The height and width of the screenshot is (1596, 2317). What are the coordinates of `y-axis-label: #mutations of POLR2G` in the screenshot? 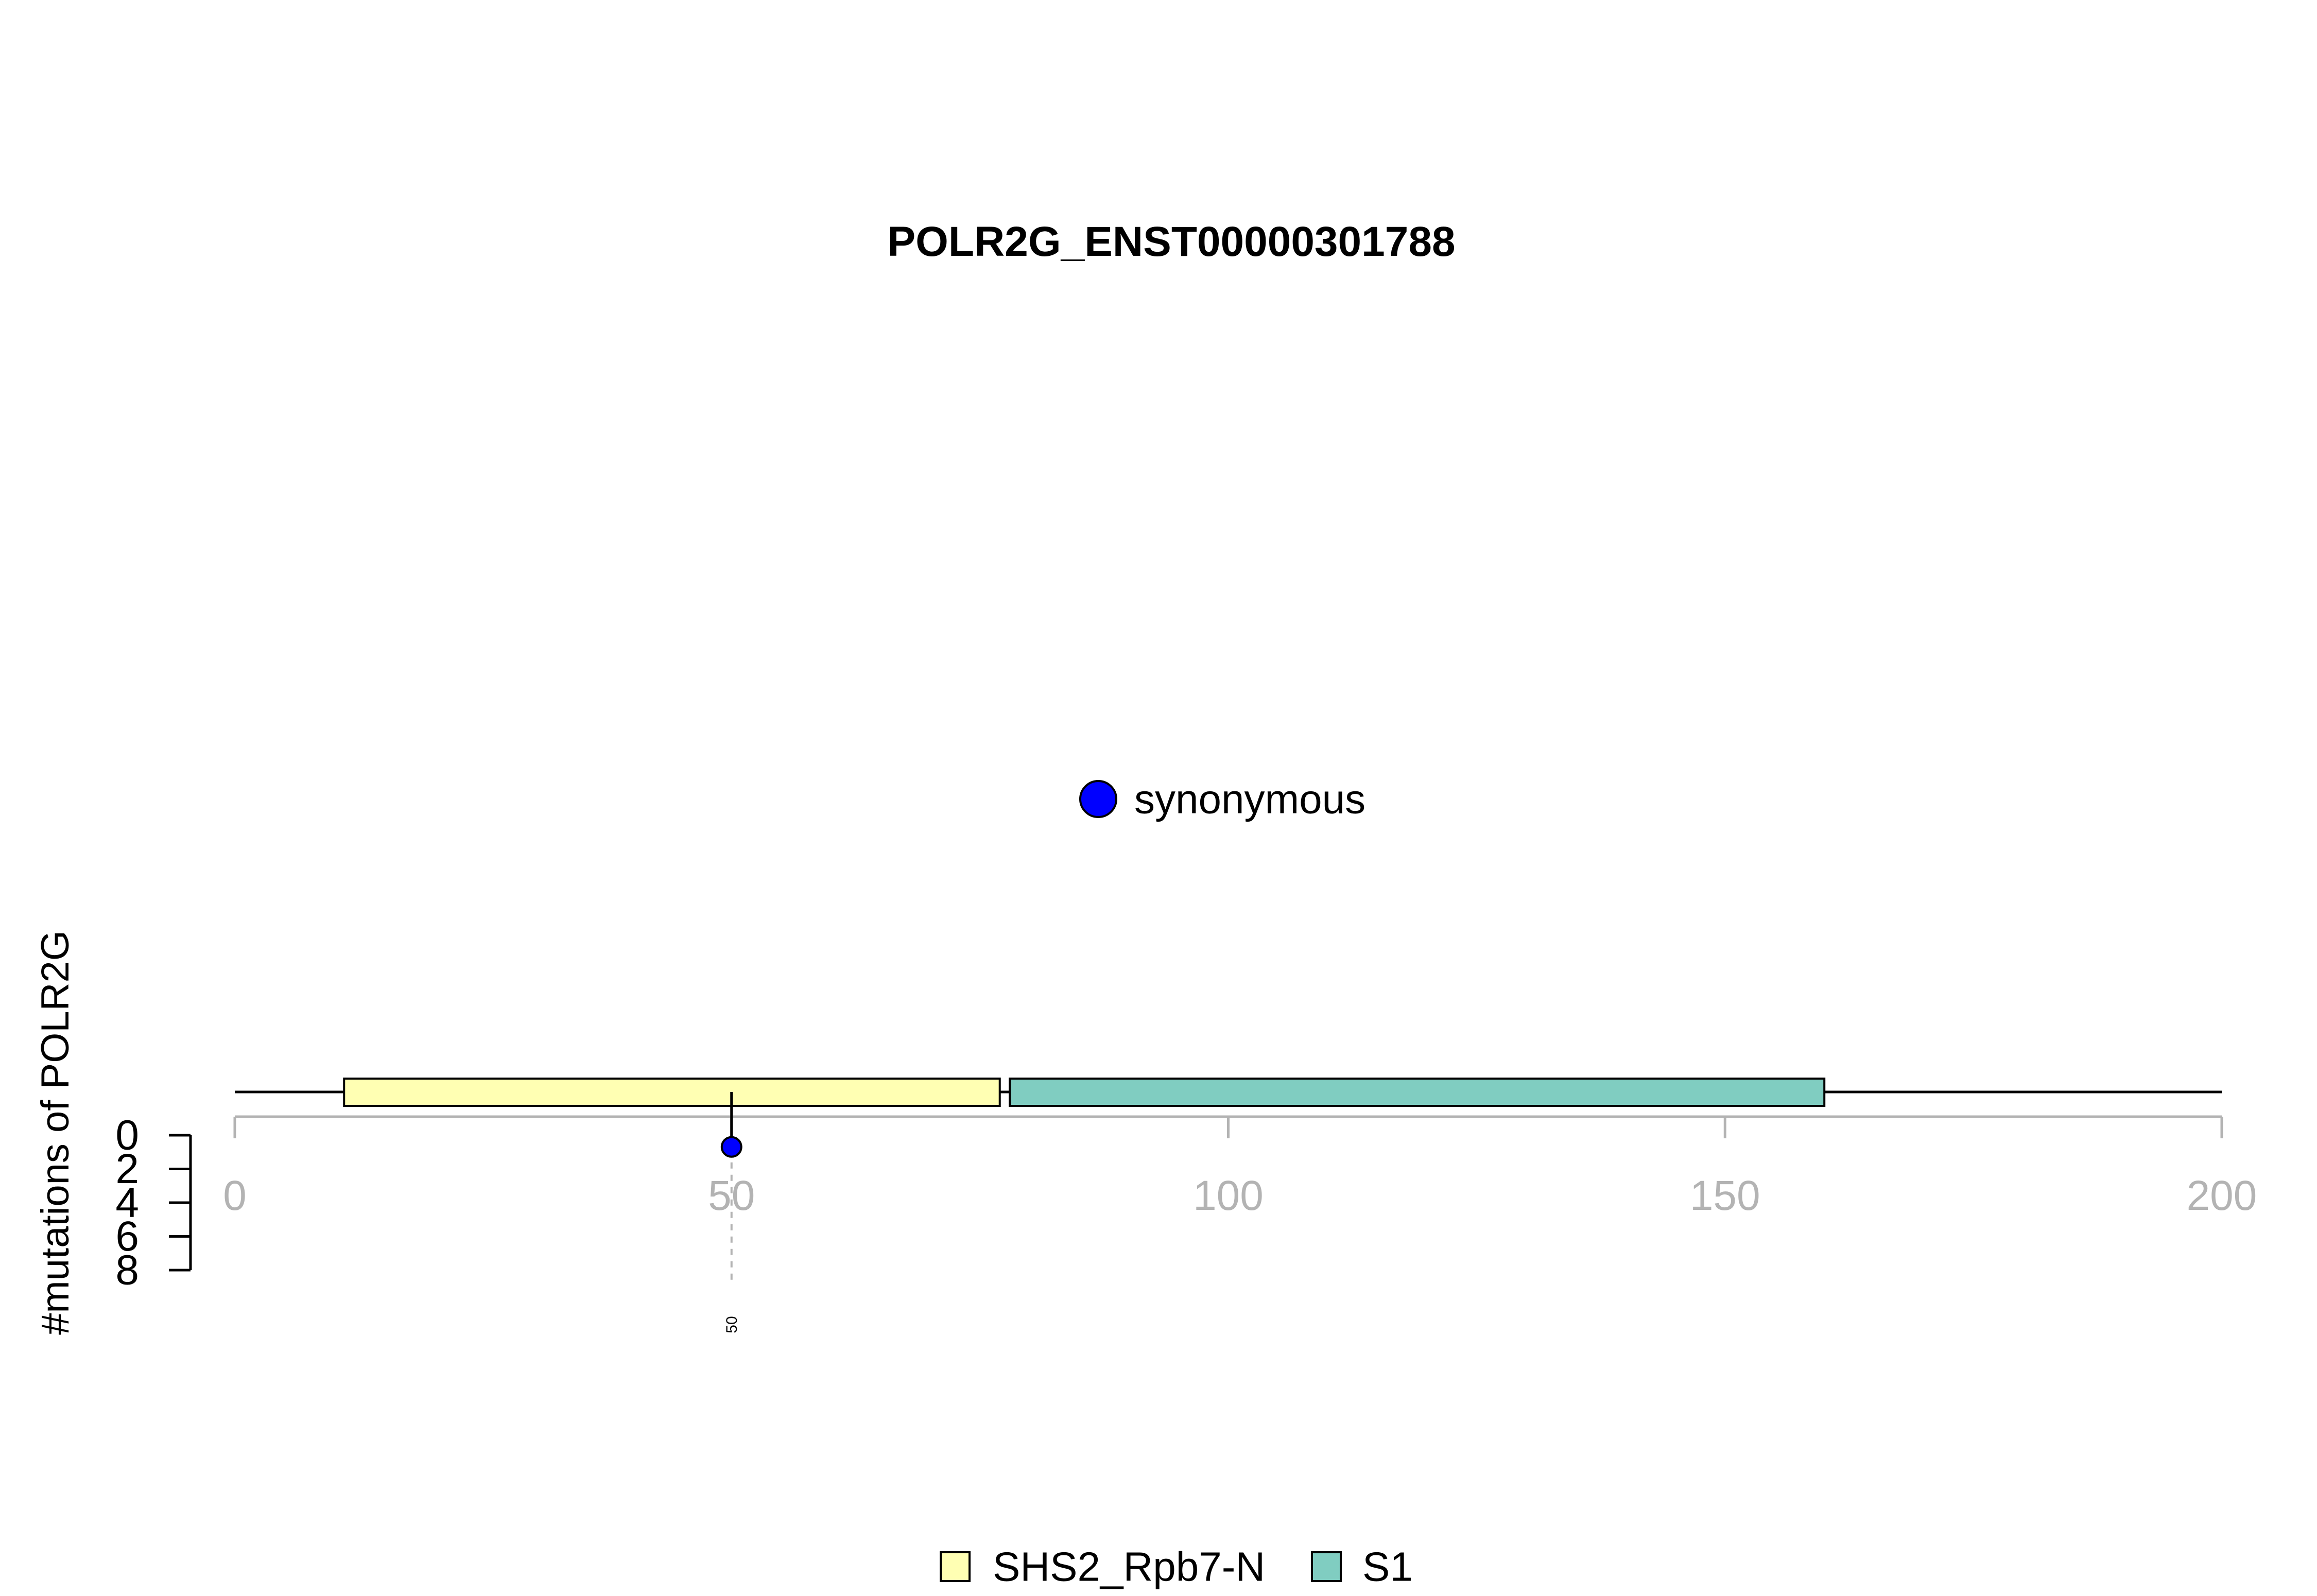 It's located at (55, 1132).